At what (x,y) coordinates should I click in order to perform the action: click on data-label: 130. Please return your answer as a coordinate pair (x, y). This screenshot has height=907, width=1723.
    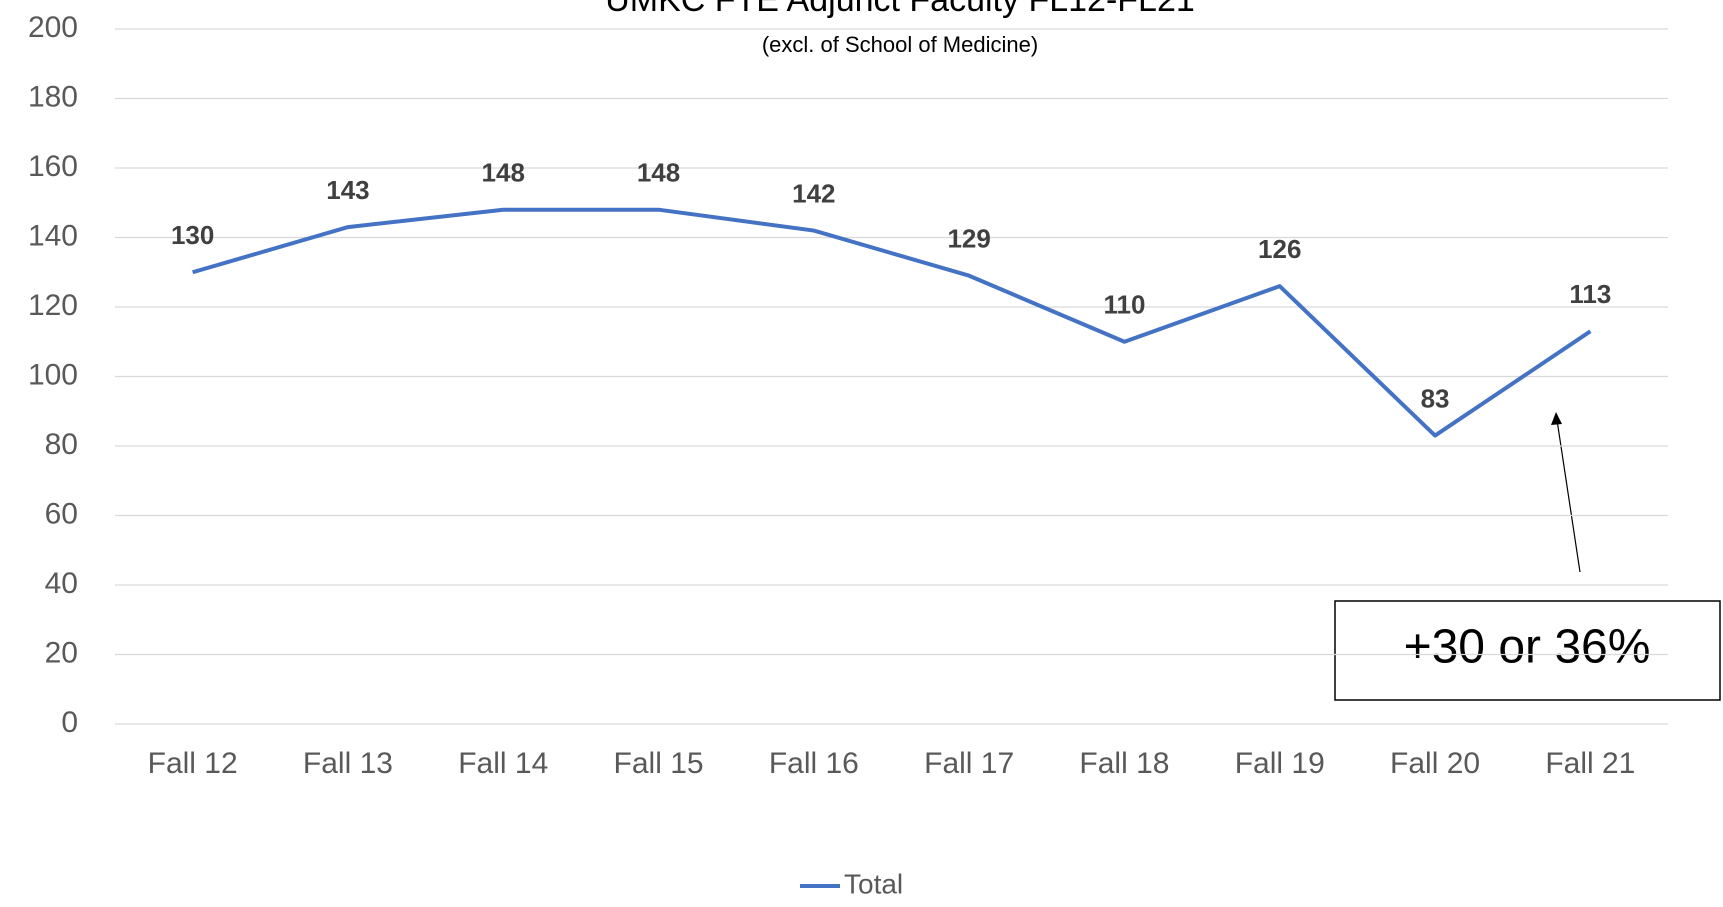
    Looking at the image, I should click on (192, 235).